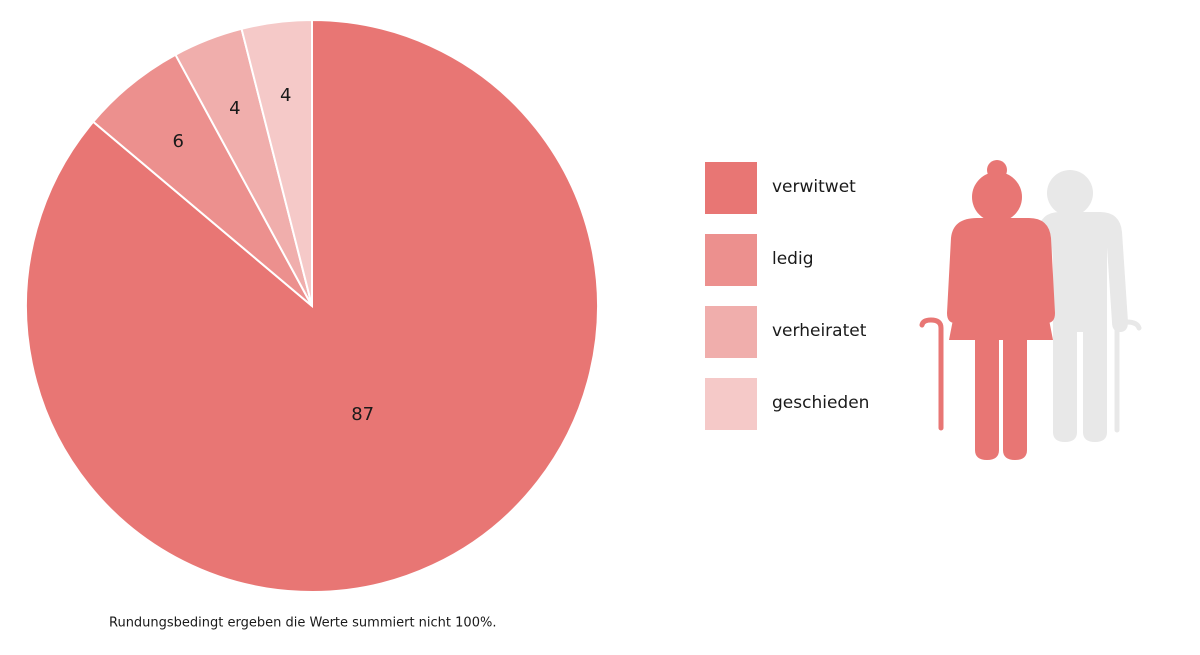  What do you see at coordinates (362, 414) in the screenshot?
I see `data-label: 87` at bounding box center [362, 414].